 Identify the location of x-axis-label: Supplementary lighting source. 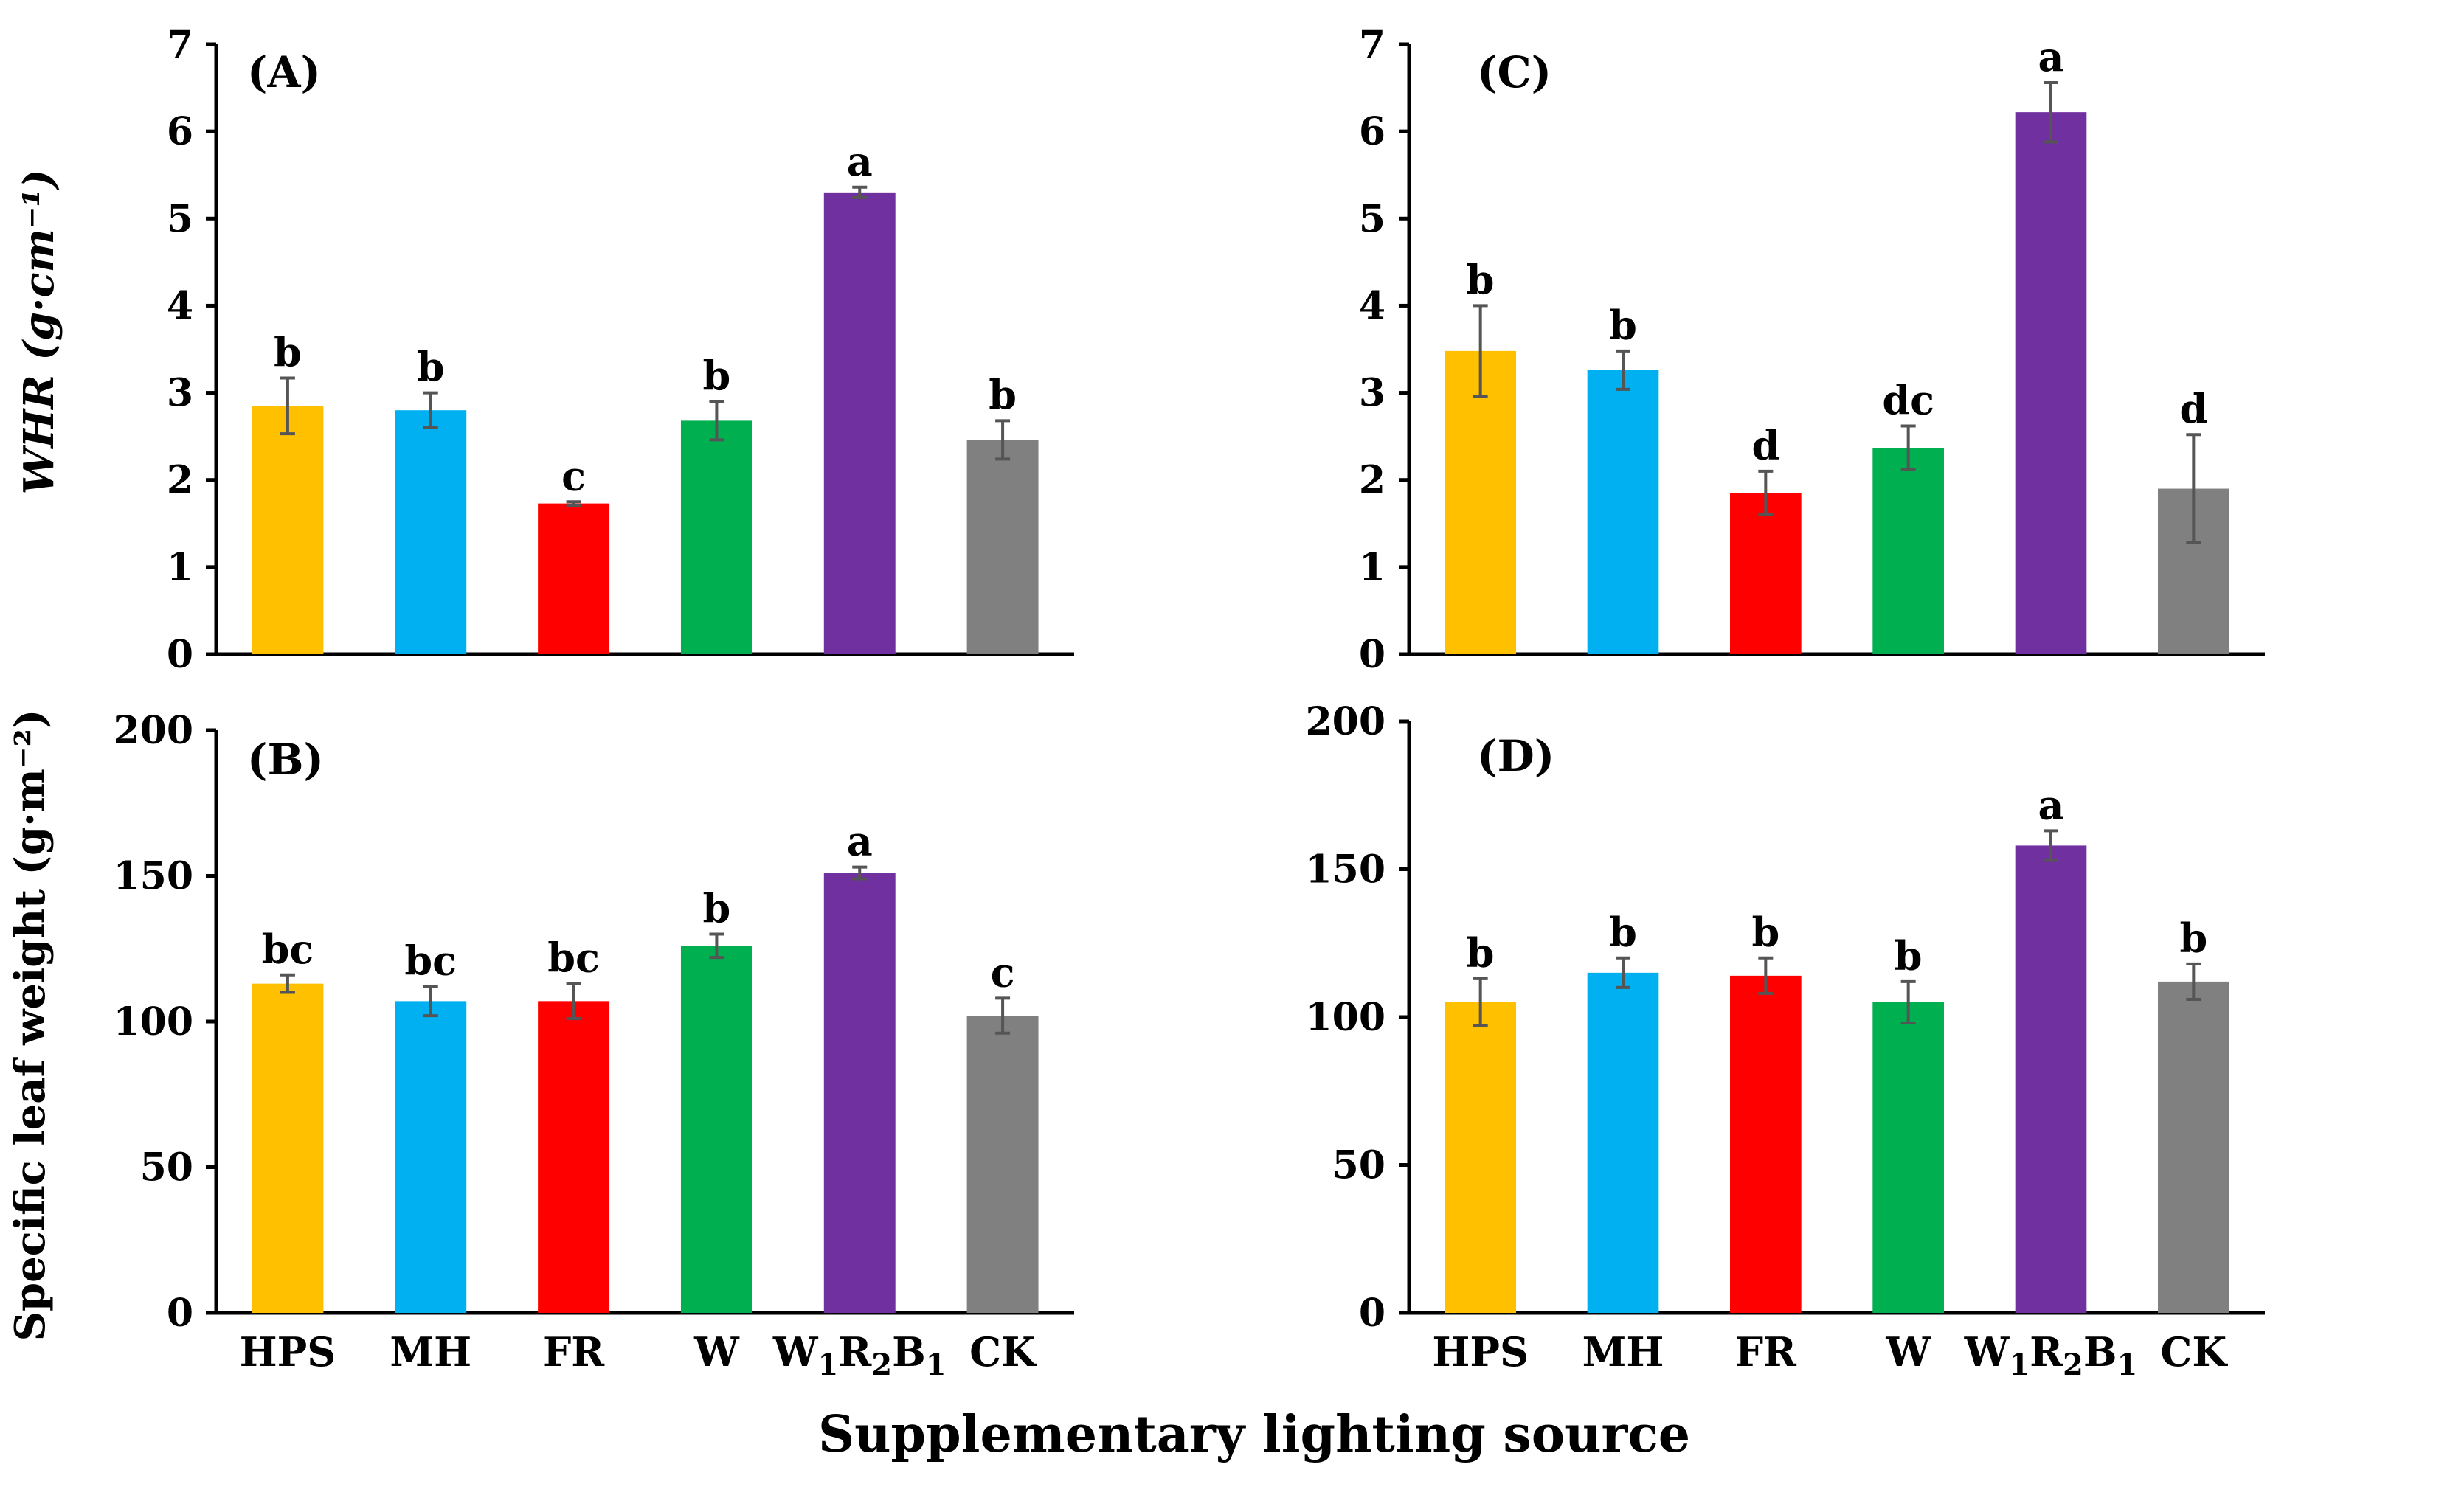
(1254, 1434).